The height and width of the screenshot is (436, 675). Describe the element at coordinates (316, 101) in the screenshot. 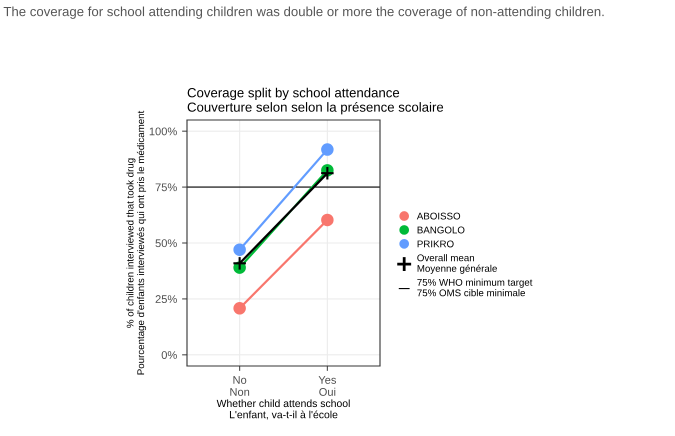

I see `chart-title: Coverage split by school attendance Couverture selon selon la présence scolaire` at that location.